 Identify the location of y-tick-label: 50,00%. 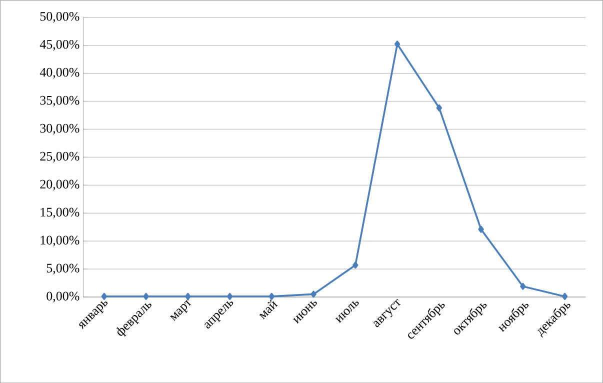
(60, 17).